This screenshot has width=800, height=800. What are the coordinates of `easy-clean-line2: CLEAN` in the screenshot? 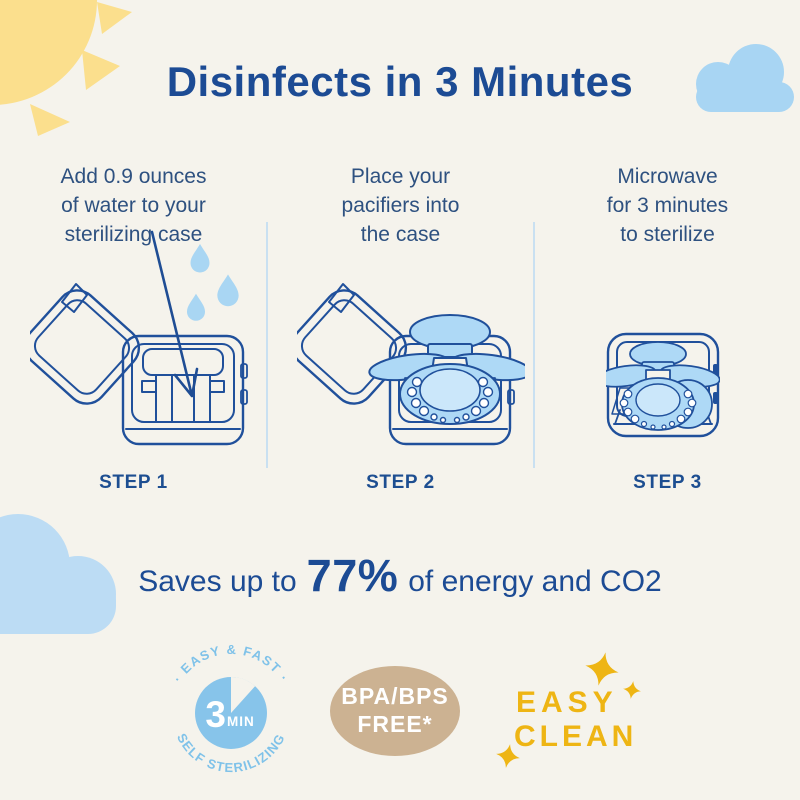 It's located at (576, 736).